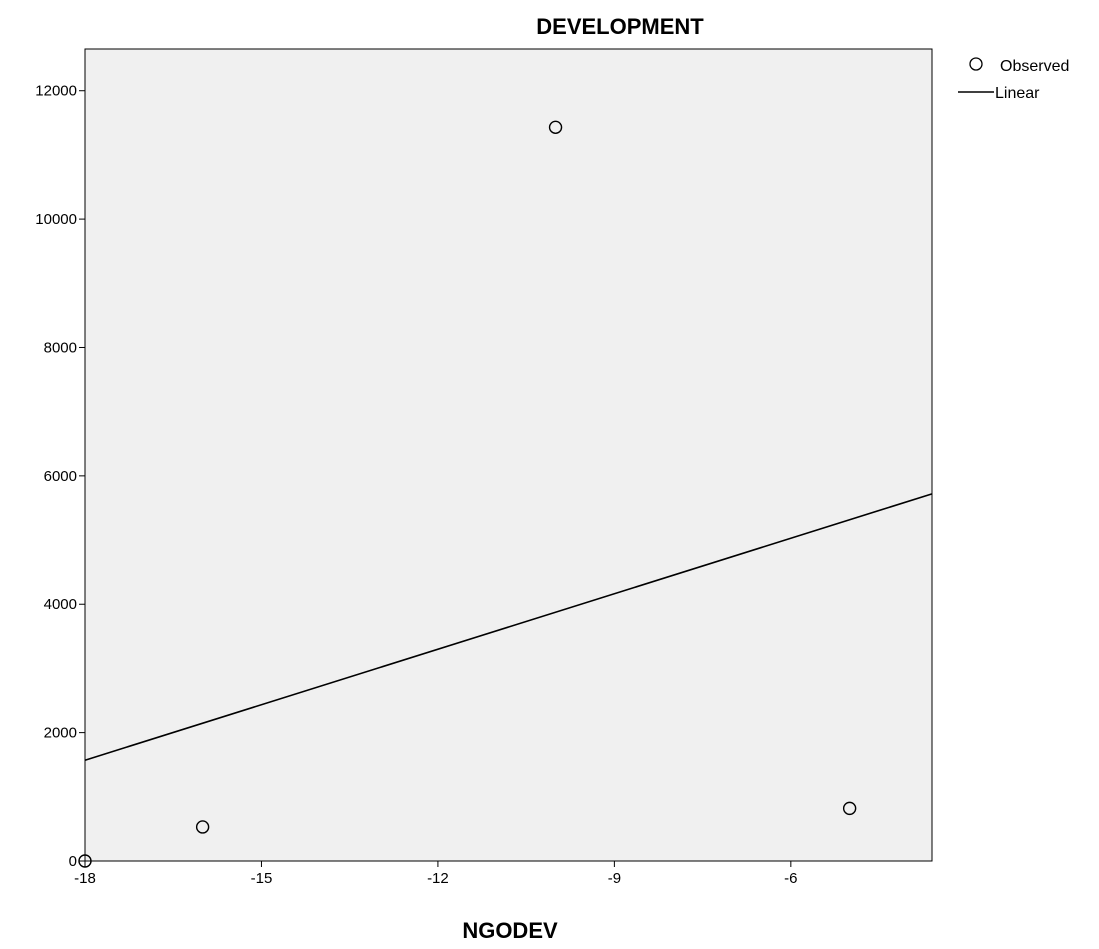 The height and width of the screenshot is (949, 1099). I want to click on x-tick-label: -9, so click(614, 878).